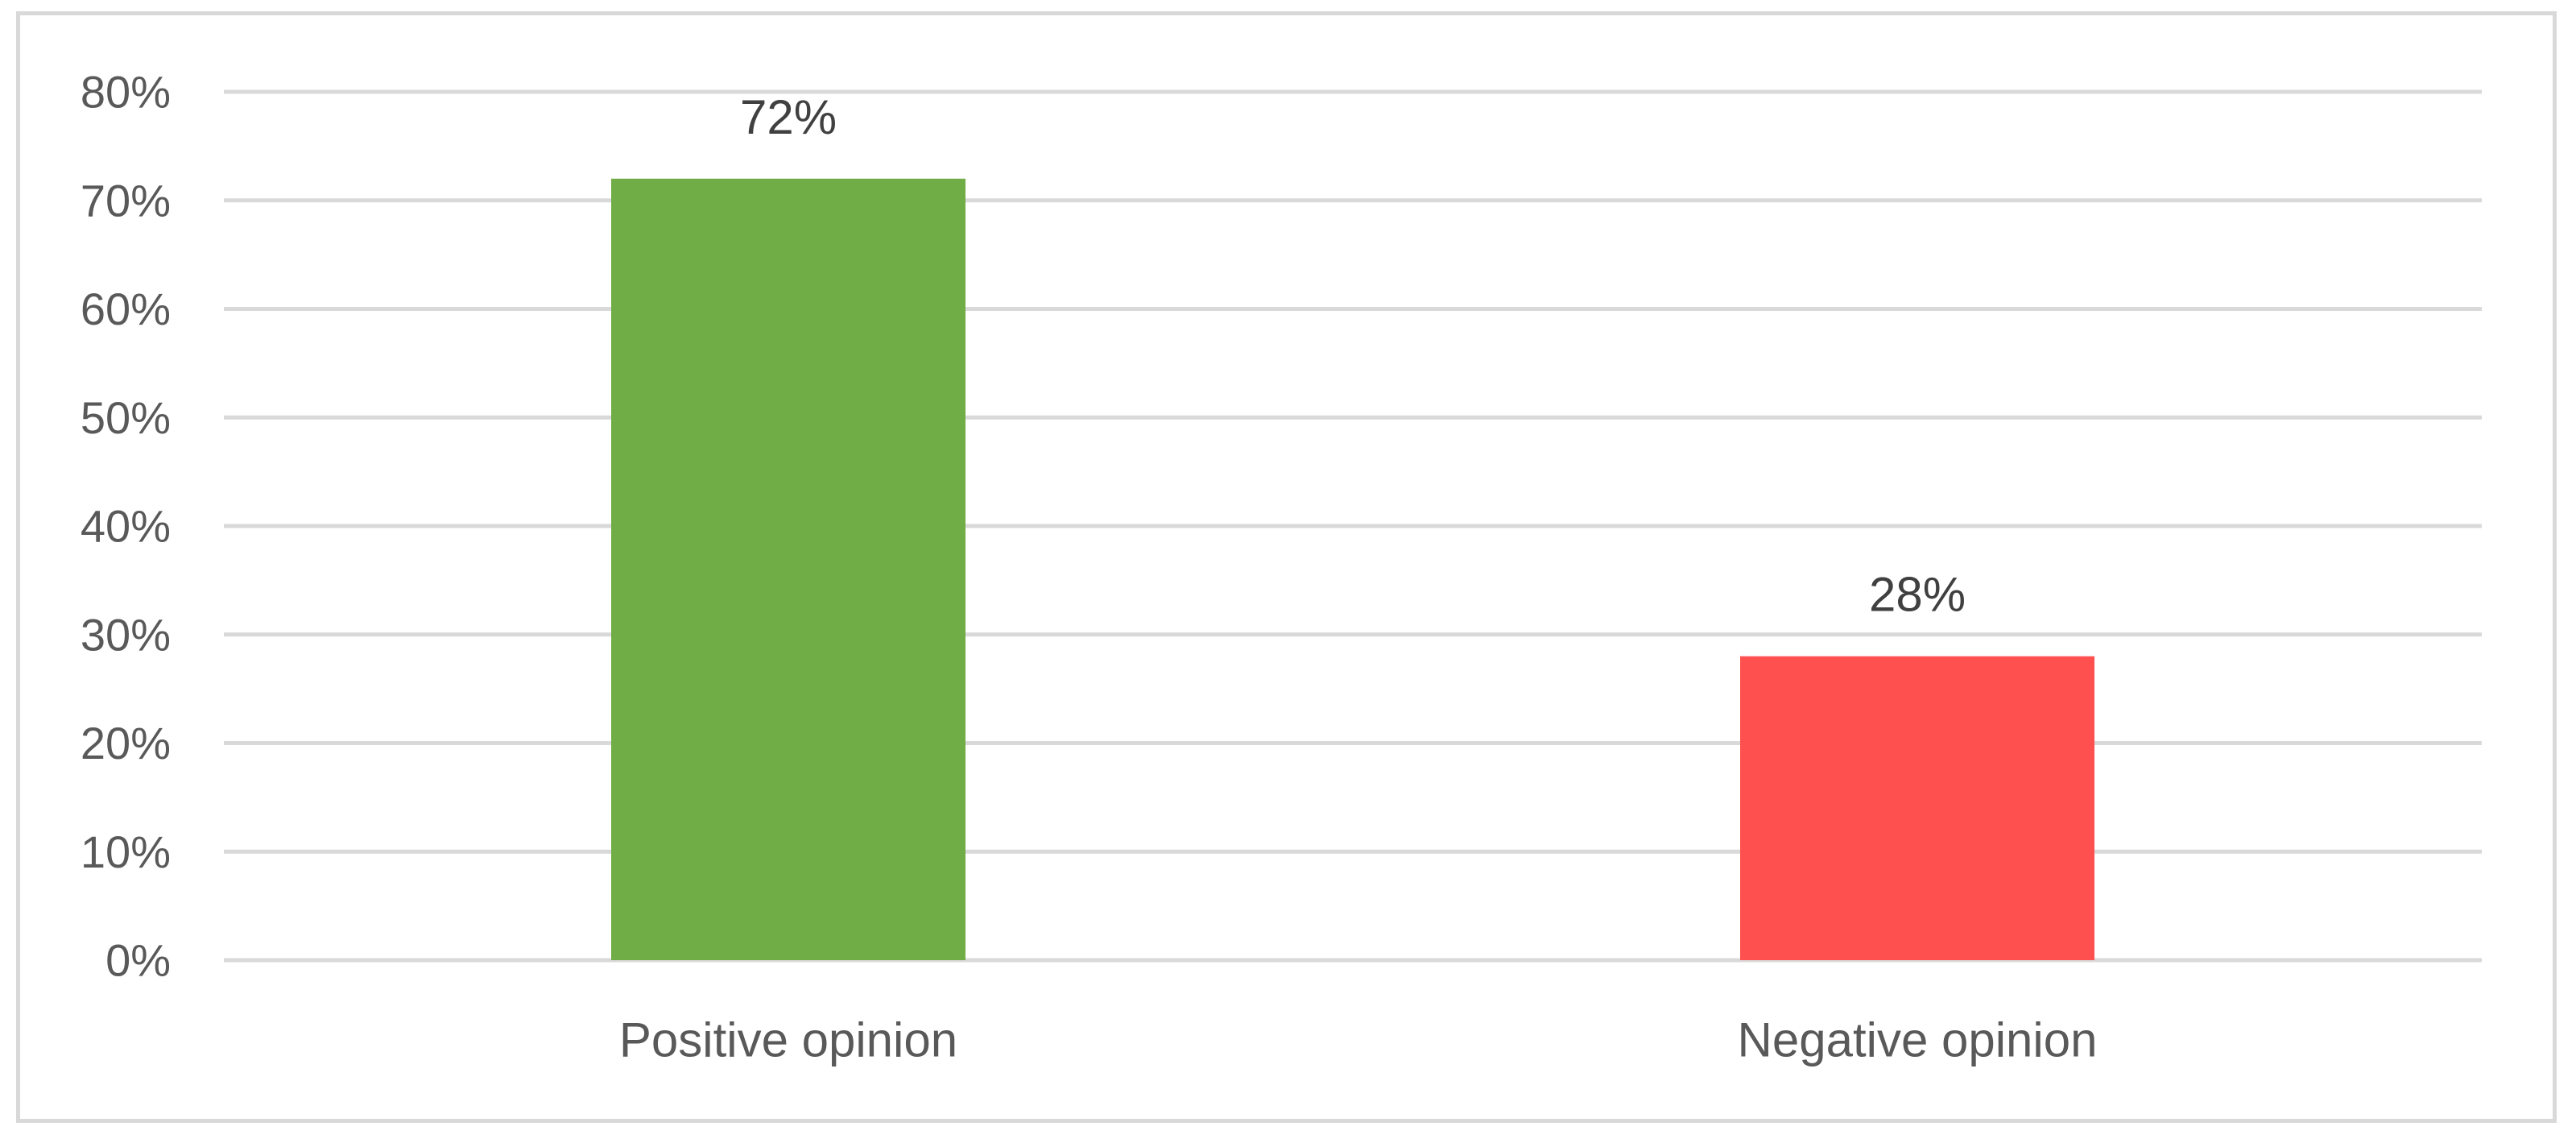 The image size is (2576, 1139). I want to click on category-label: Negative opinion, so click(1918, 1040).